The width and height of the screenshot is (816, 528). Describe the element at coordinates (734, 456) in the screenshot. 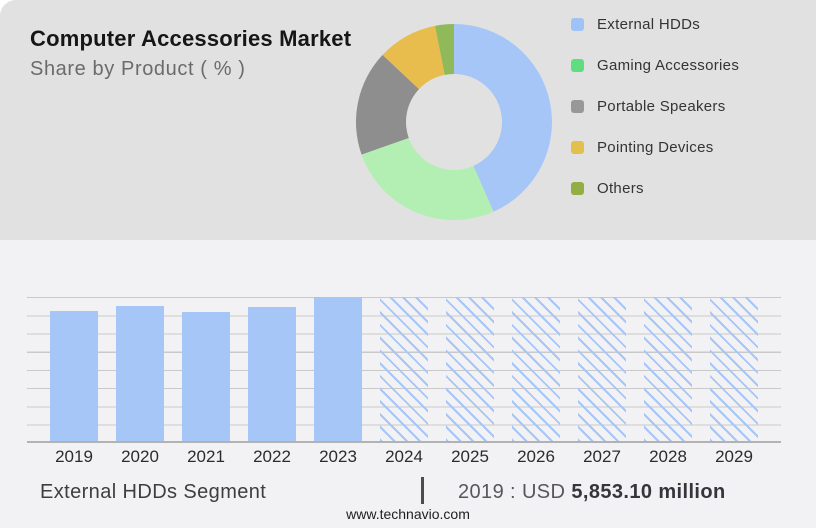

I see `x-axis-label-2029: 2029` at that location.